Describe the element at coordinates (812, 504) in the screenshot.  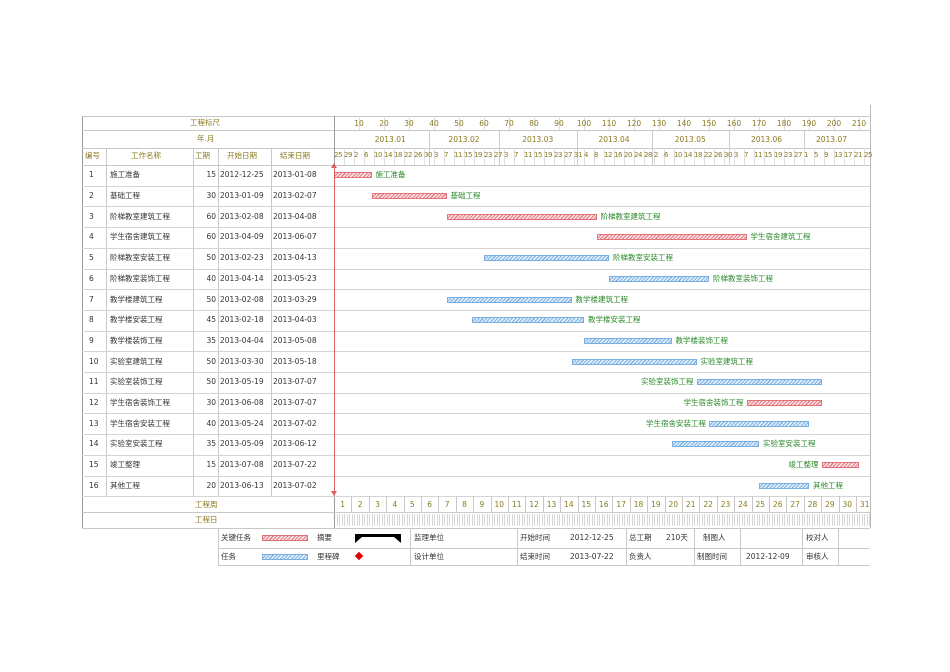
I see `week-number: 28` at that location.